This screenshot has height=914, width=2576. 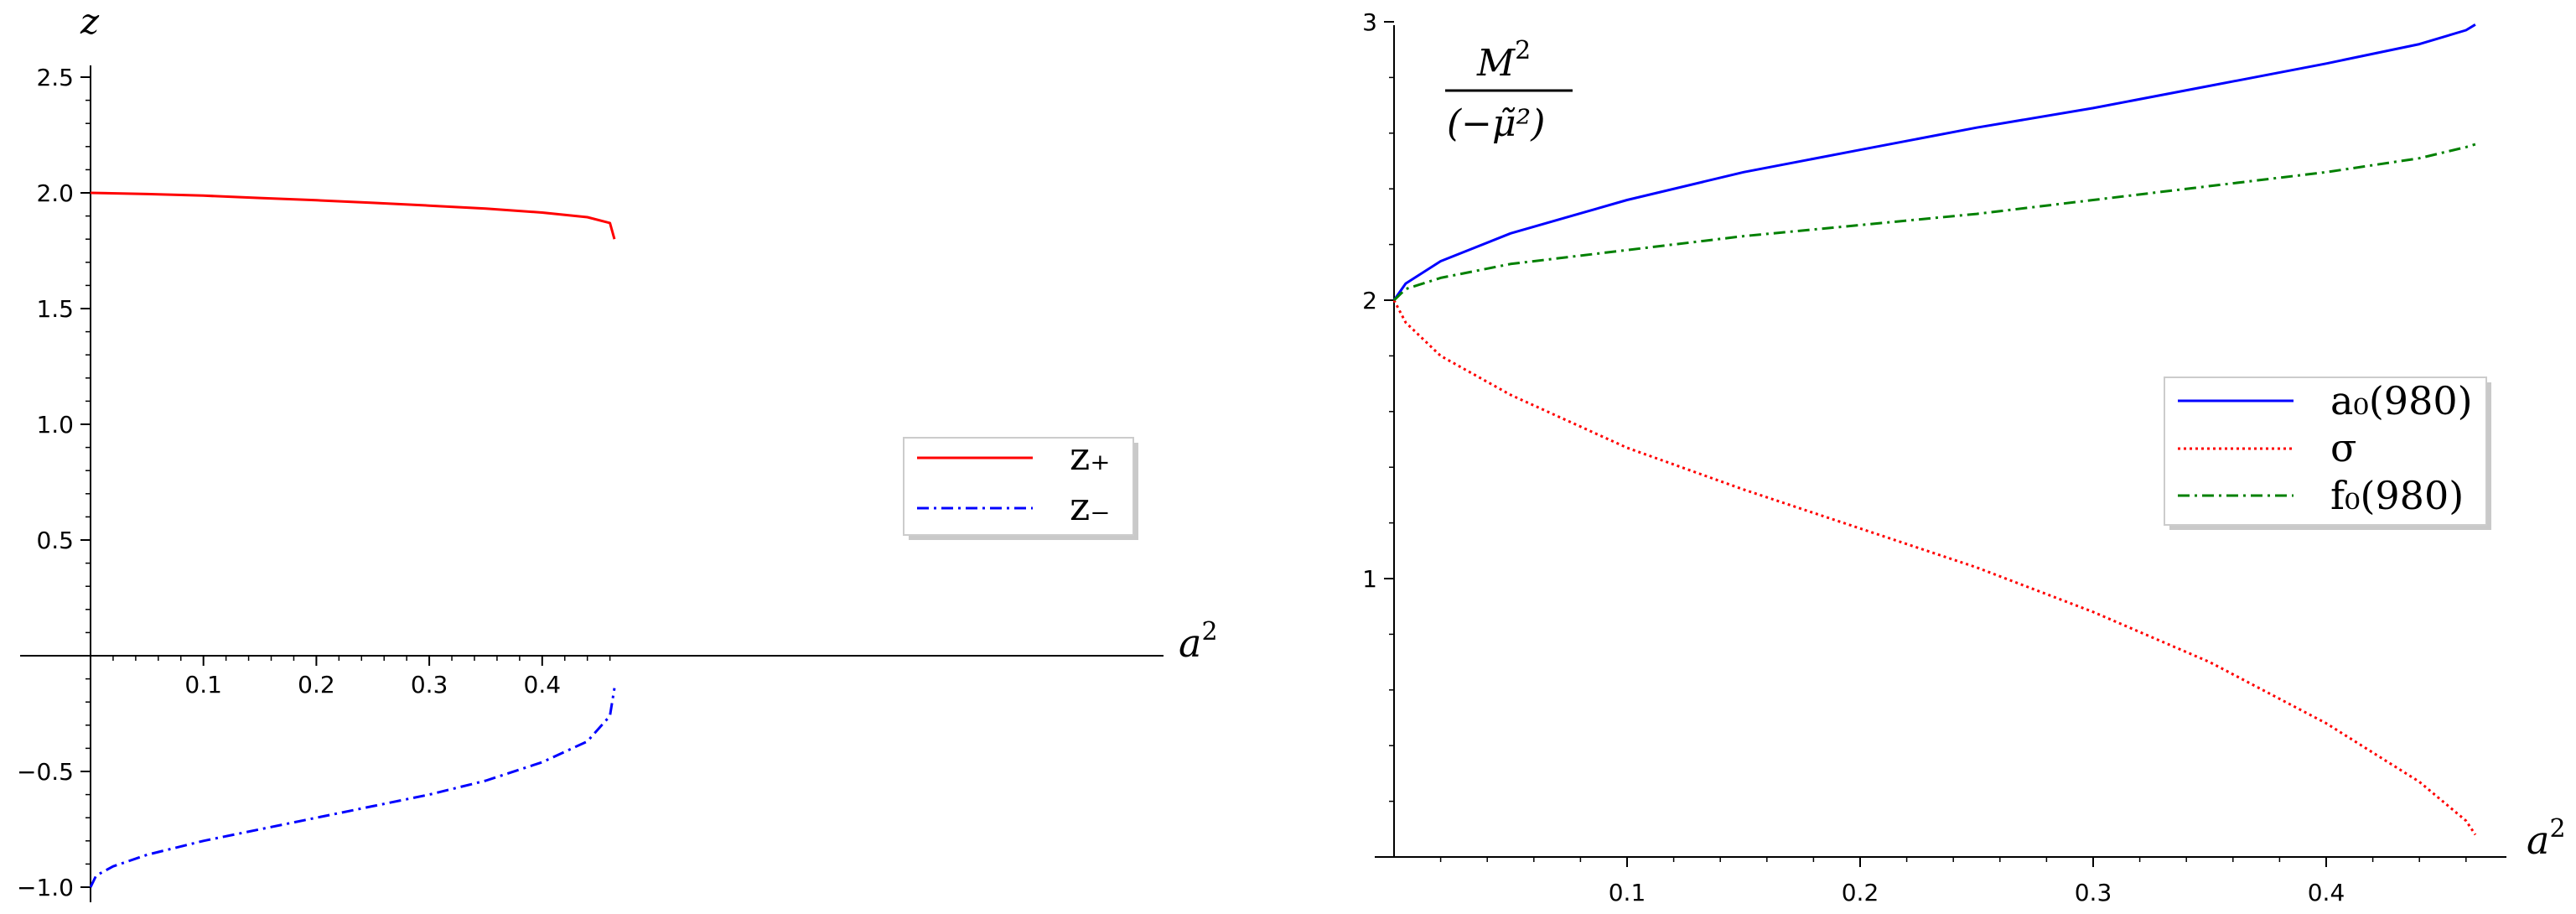 What do you see at coordinates (1020, 487) in the screenshot?
I see `left-legend: z₊ z₋` at bounding box center [1020, 487].